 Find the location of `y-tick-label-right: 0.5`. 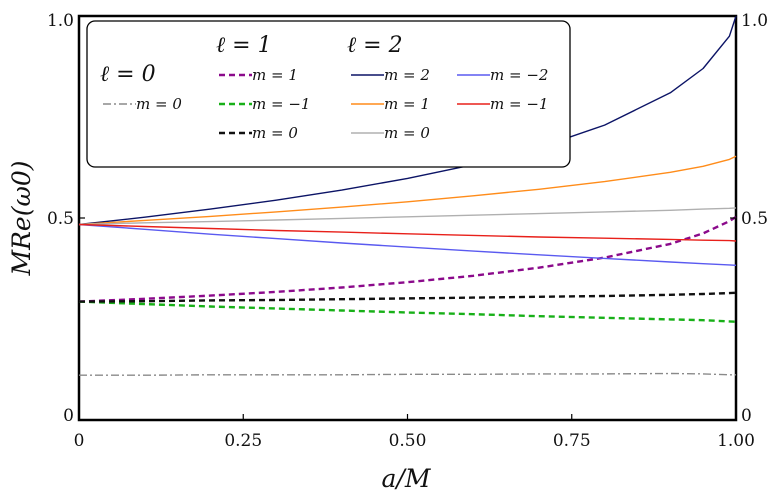

y-tick-label-right: 0.5 is located at coordinates (754, 219).